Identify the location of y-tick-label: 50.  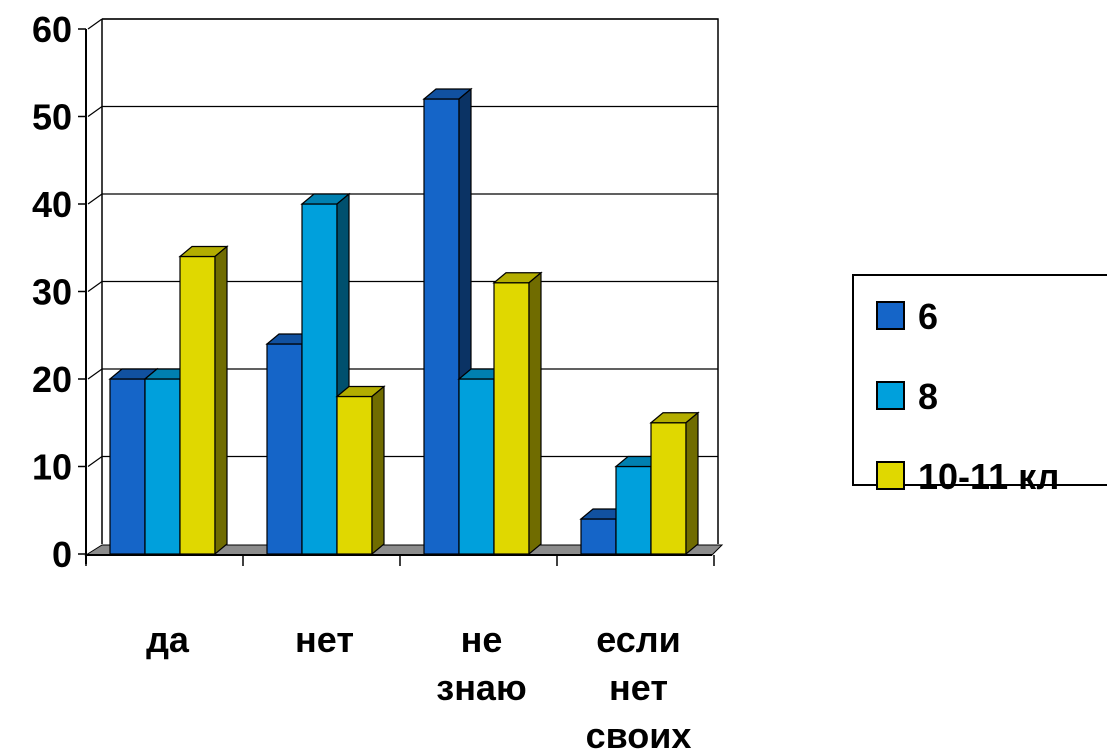
(52, 117).